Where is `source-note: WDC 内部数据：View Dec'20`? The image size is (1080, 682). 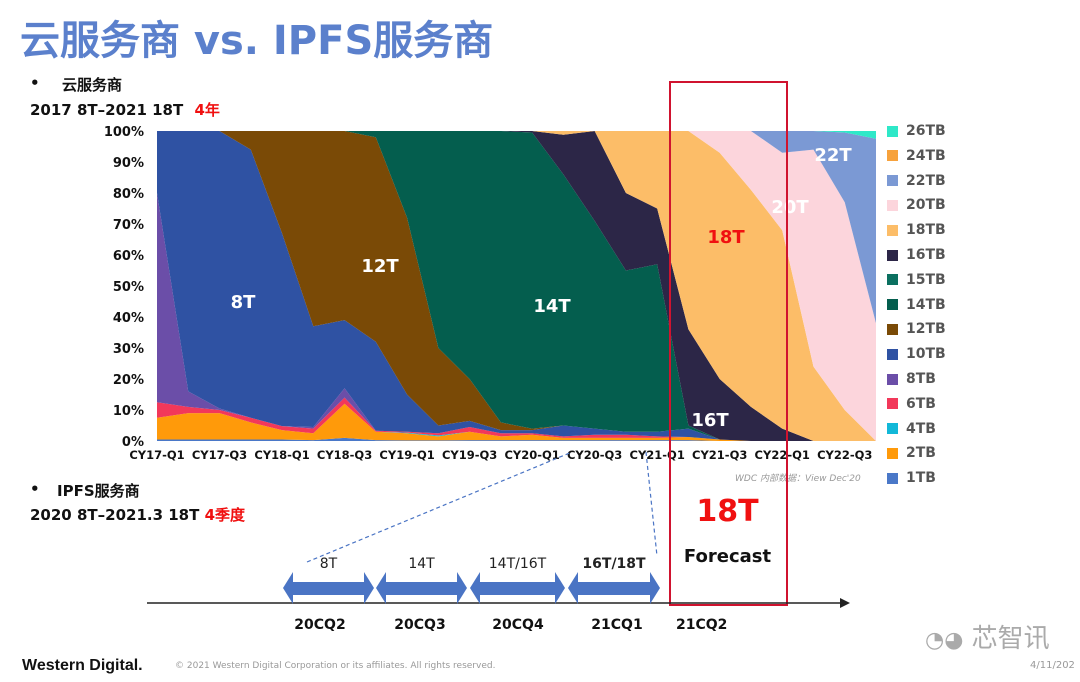
source-note: WDC 内部数据：View Dec'20 is located at coordinates (798, 479).